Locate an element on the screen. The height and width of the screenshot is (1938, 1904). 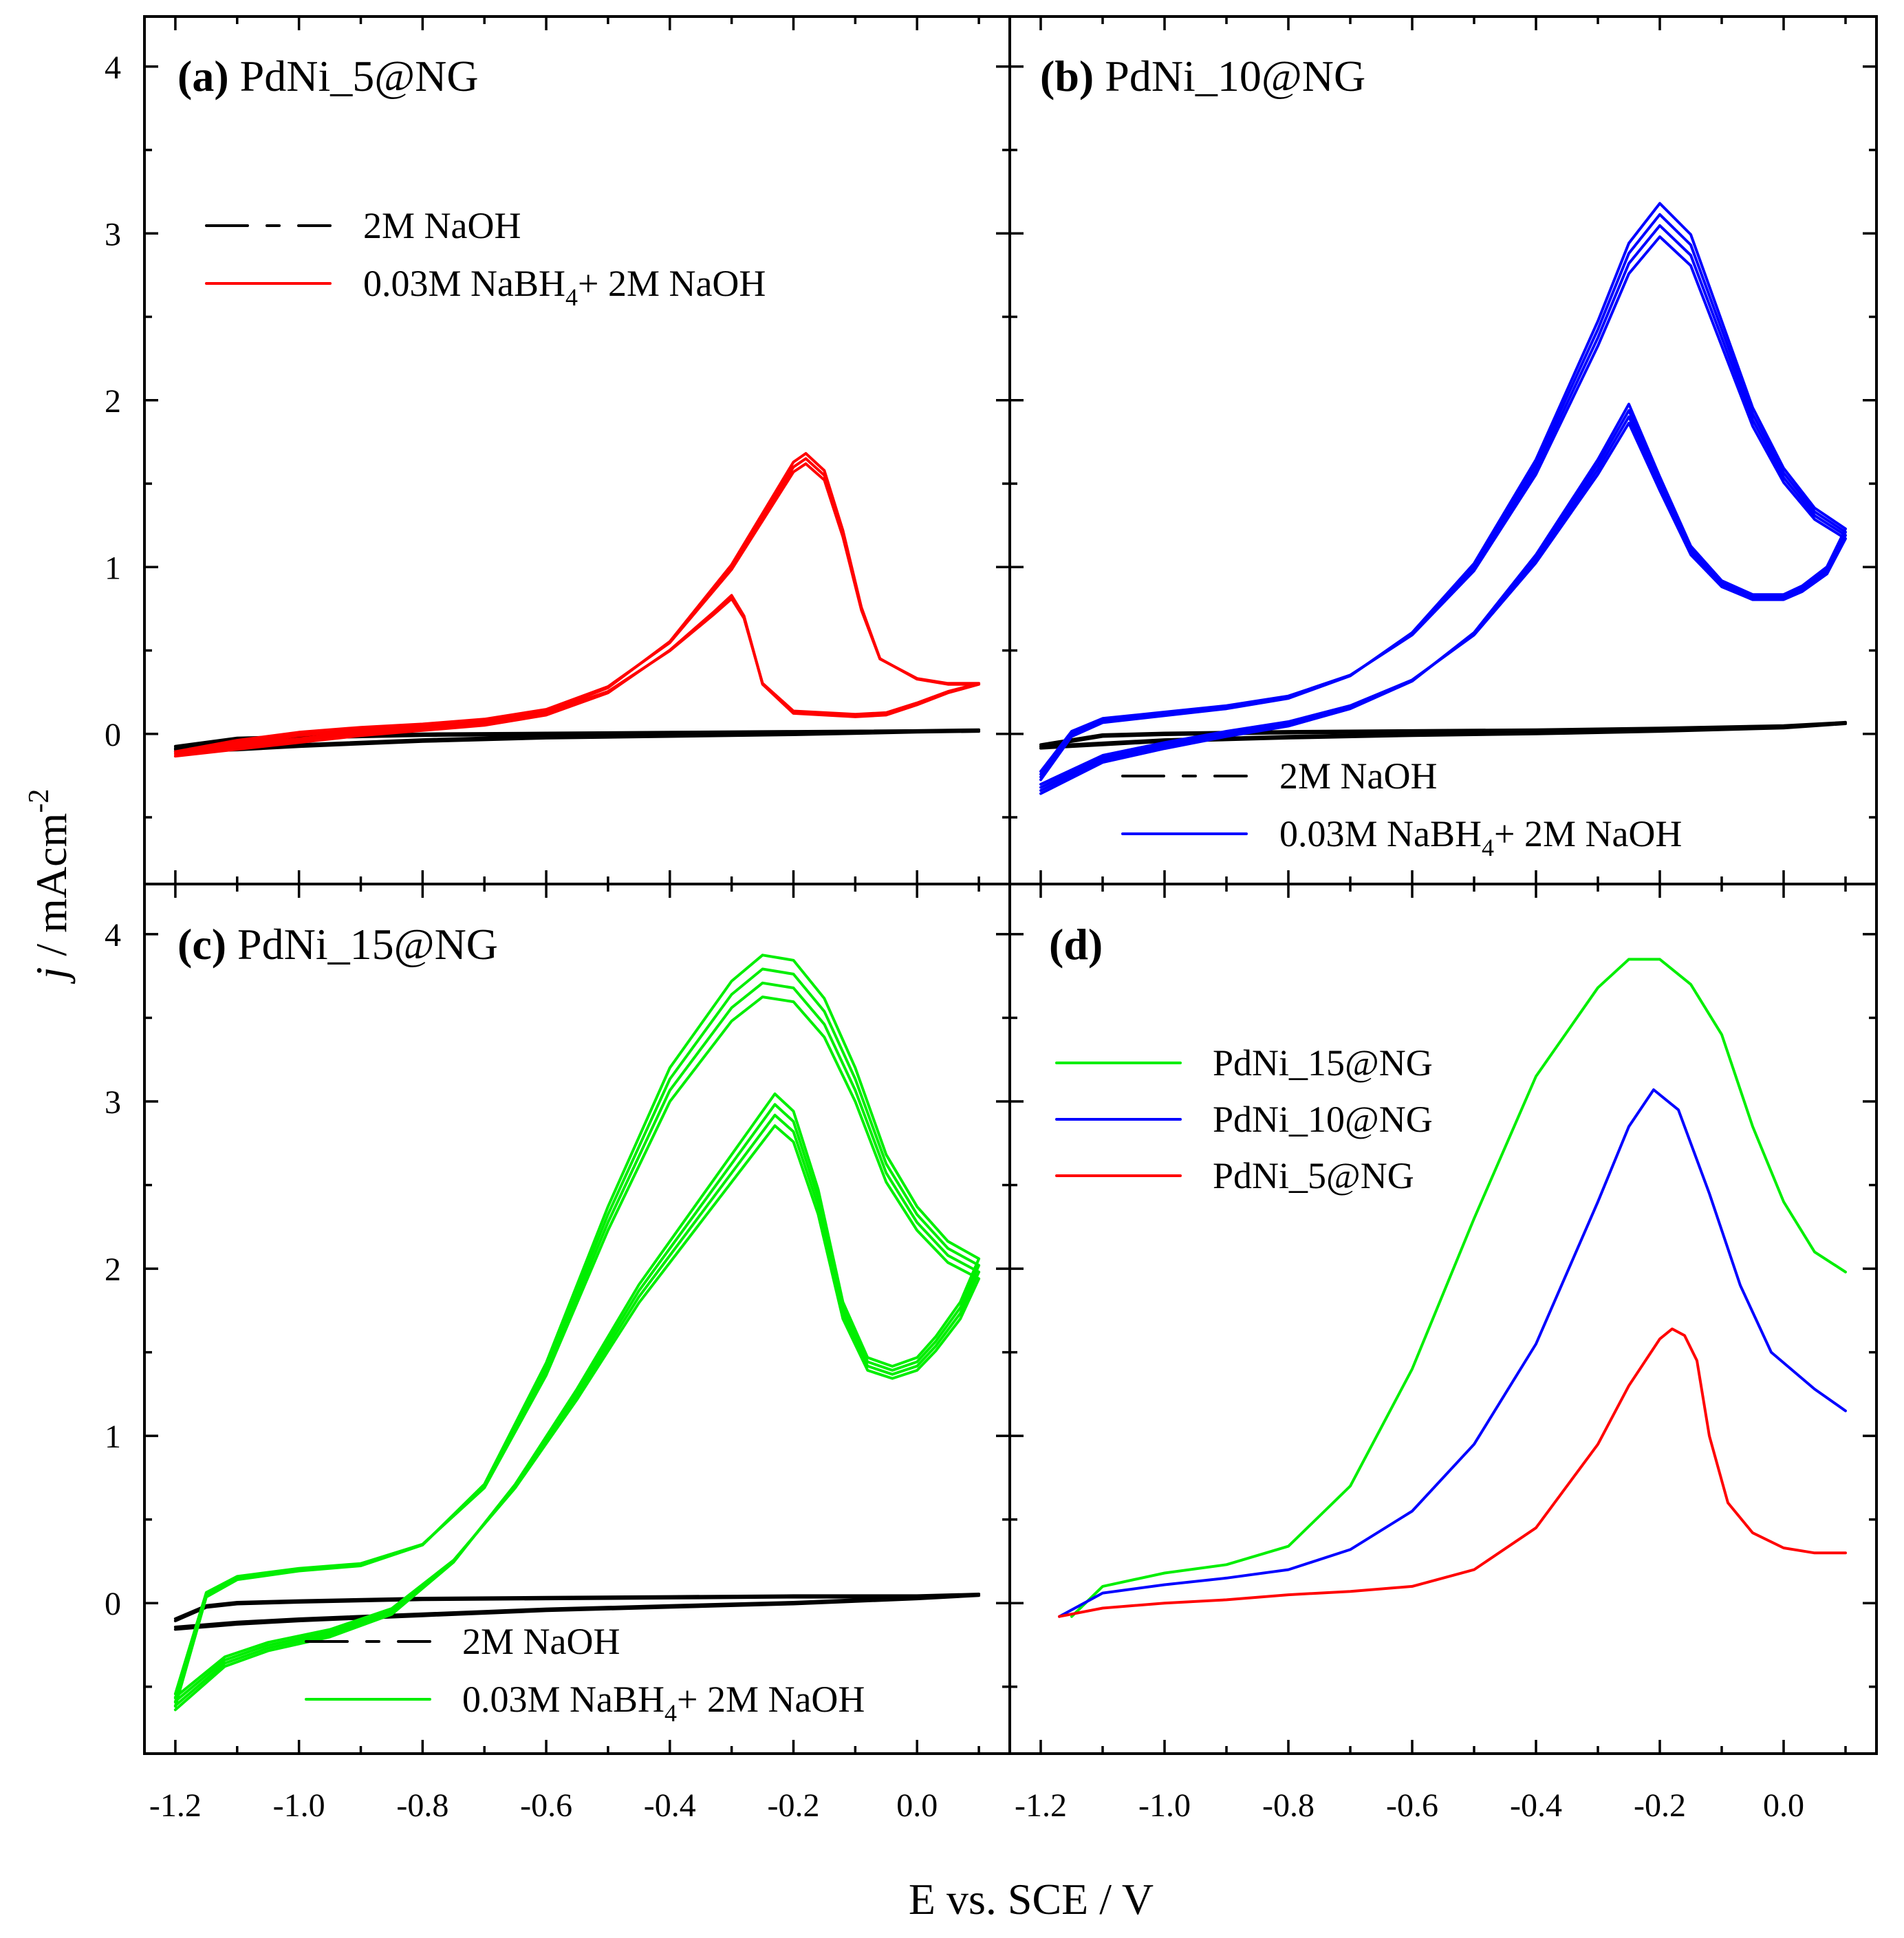
panel-d-legend-label-pdni10: PdNi_10@NG is located at coordinates (1323, 1119).